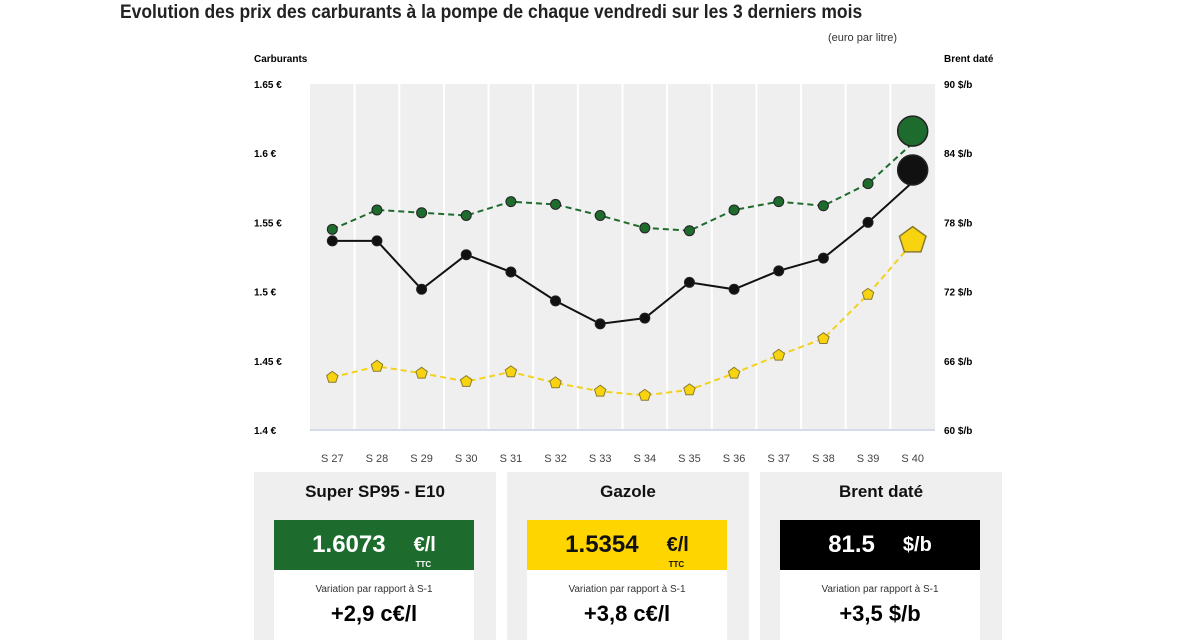 The image size is (1200, 640). What do you see at coordinates (912, 459) in the screenshot?
I see `x-tick-label: S 40` at bounding box center [912, 459].